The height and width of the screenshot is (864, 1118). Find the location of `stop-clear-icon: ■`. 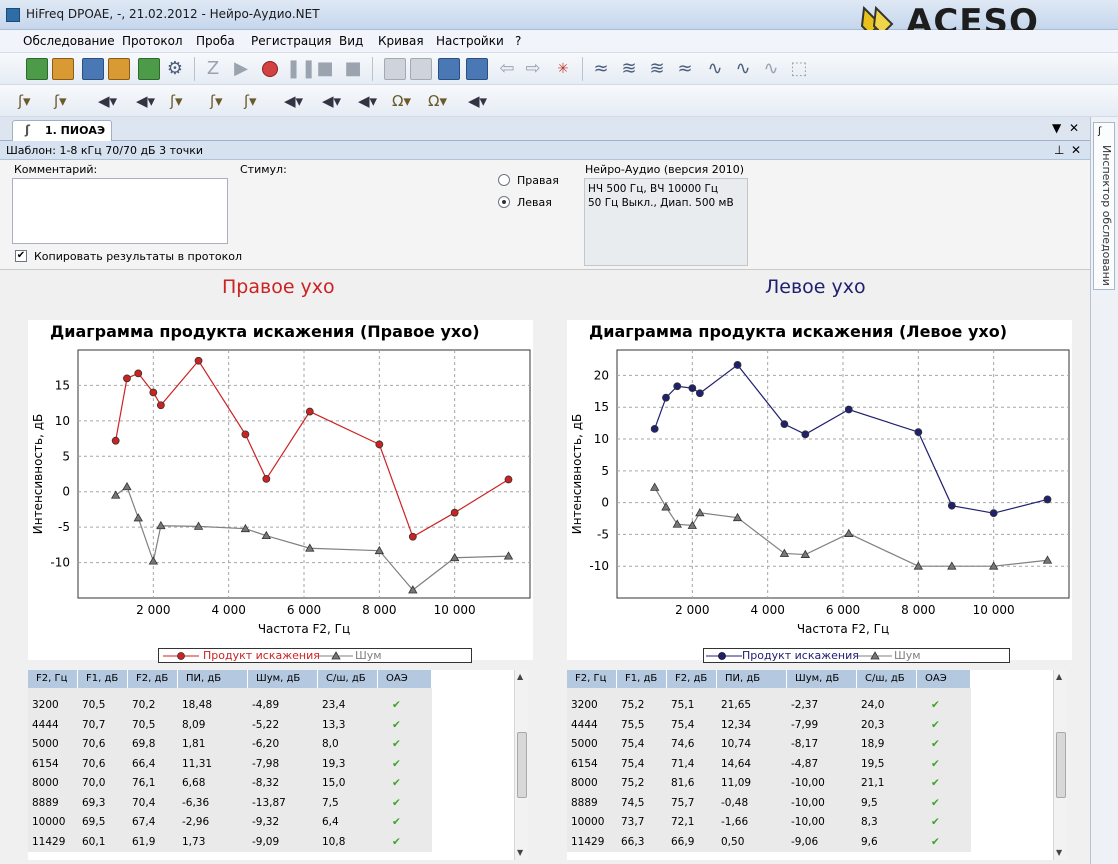

stop-clear-icon: ■ is located at coordinates (353, 68).